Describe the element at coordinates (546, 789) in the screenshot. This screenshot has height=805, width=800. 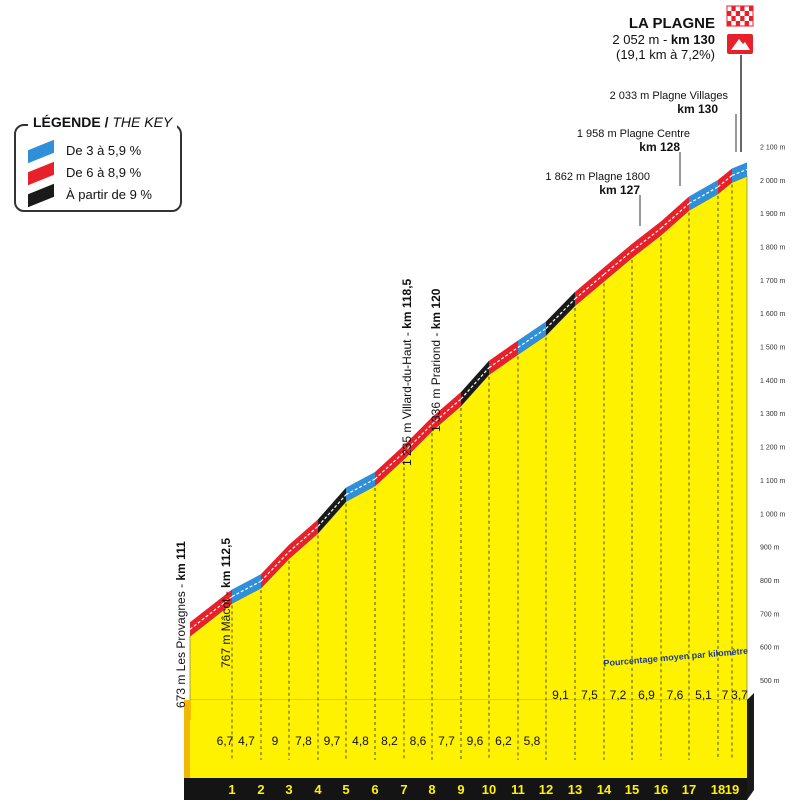
I see `km-number: 12` at that location.